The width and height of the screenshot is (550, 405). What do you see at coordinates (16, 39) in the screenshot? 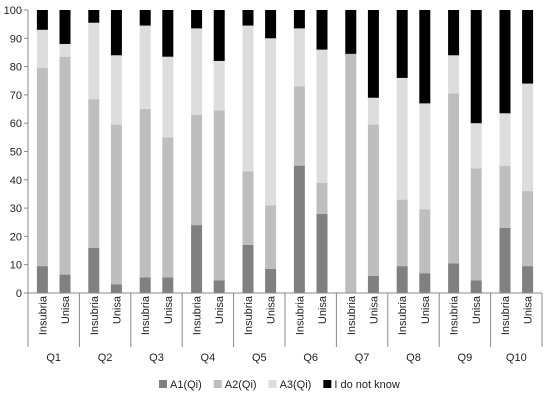
I see `y-tick-label: 90` at bounding box center [16, 39].